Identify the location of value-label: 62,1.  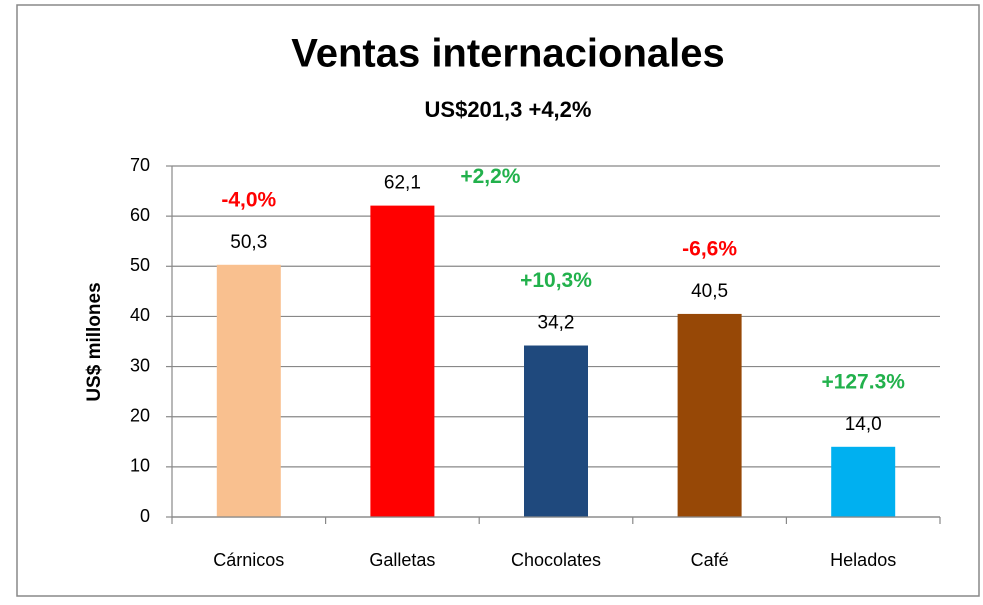
(402, 183).